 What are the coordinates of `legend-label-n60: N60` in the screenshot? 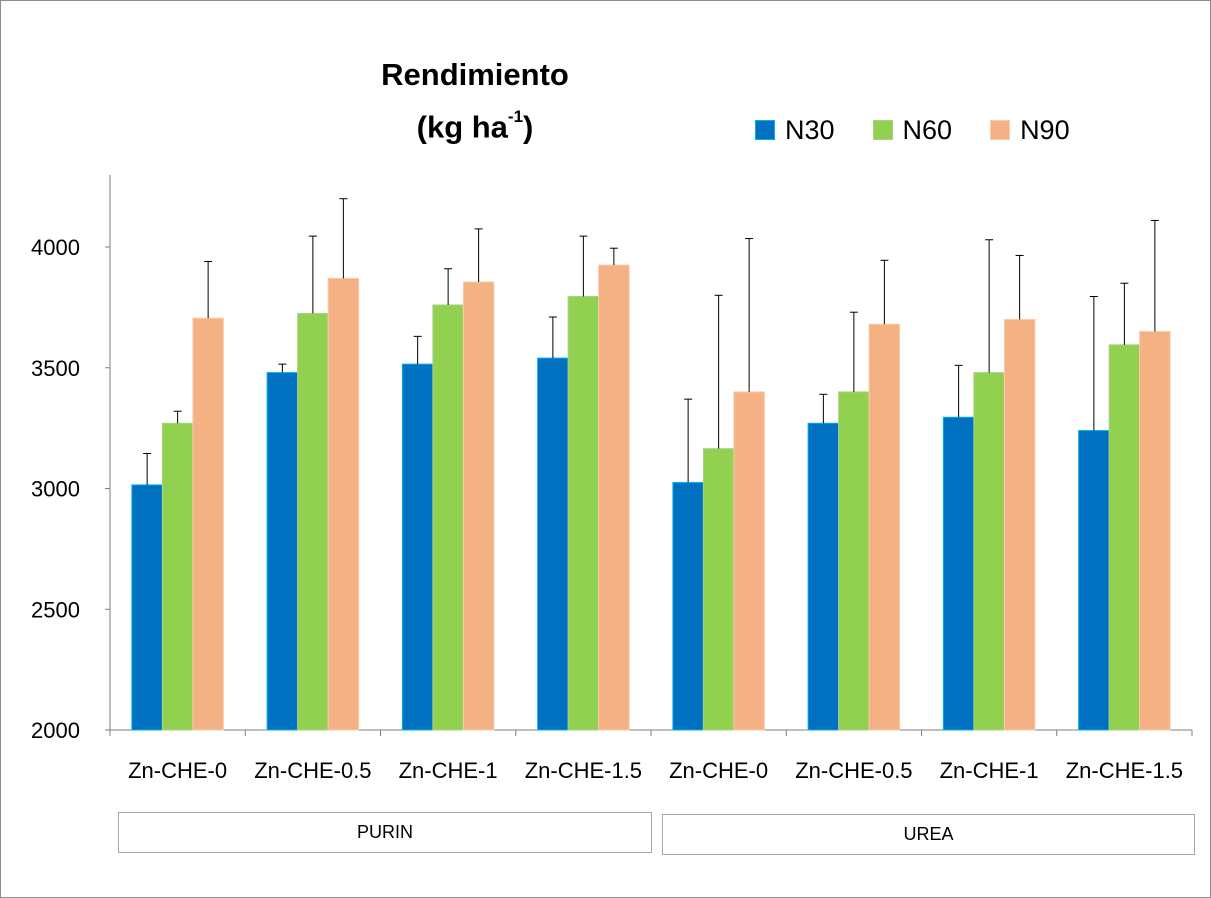 It's located at (927, 129).